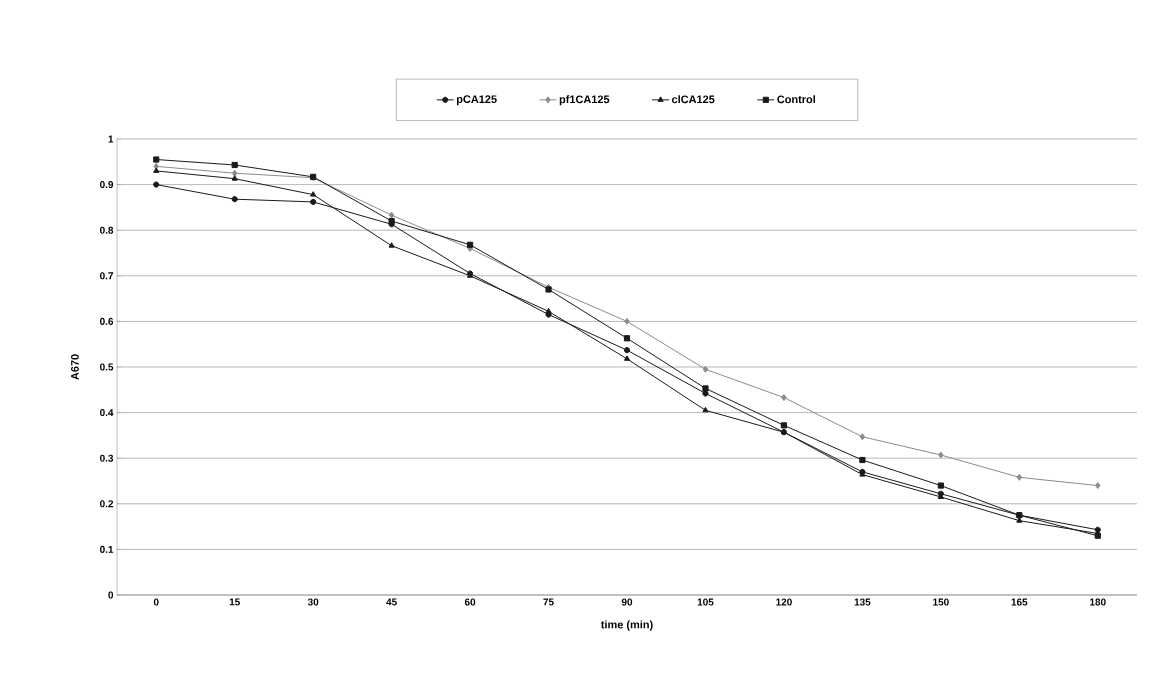  What do you see at coordinates (75, 367) in the screenshot?
I see `y-axis-title: A670` at bounding box center [75, 367].